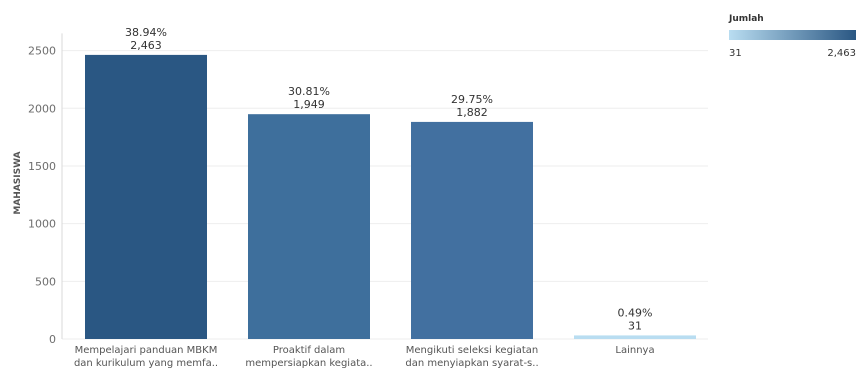 The image size is (856, 373). I want to click on value-label: 1,949, so click(309, 104).